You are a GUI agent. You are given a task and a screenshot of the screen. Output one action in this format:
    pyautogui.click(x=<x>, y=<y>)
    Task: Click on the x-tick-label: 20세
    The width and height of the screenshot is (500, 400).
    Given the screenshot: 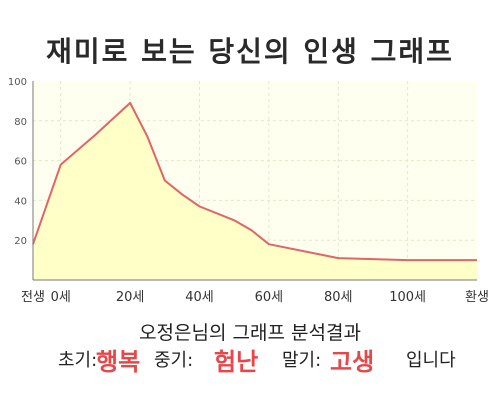 What is the action you would take?
    pyautogui.click(x=130, y=297)
    